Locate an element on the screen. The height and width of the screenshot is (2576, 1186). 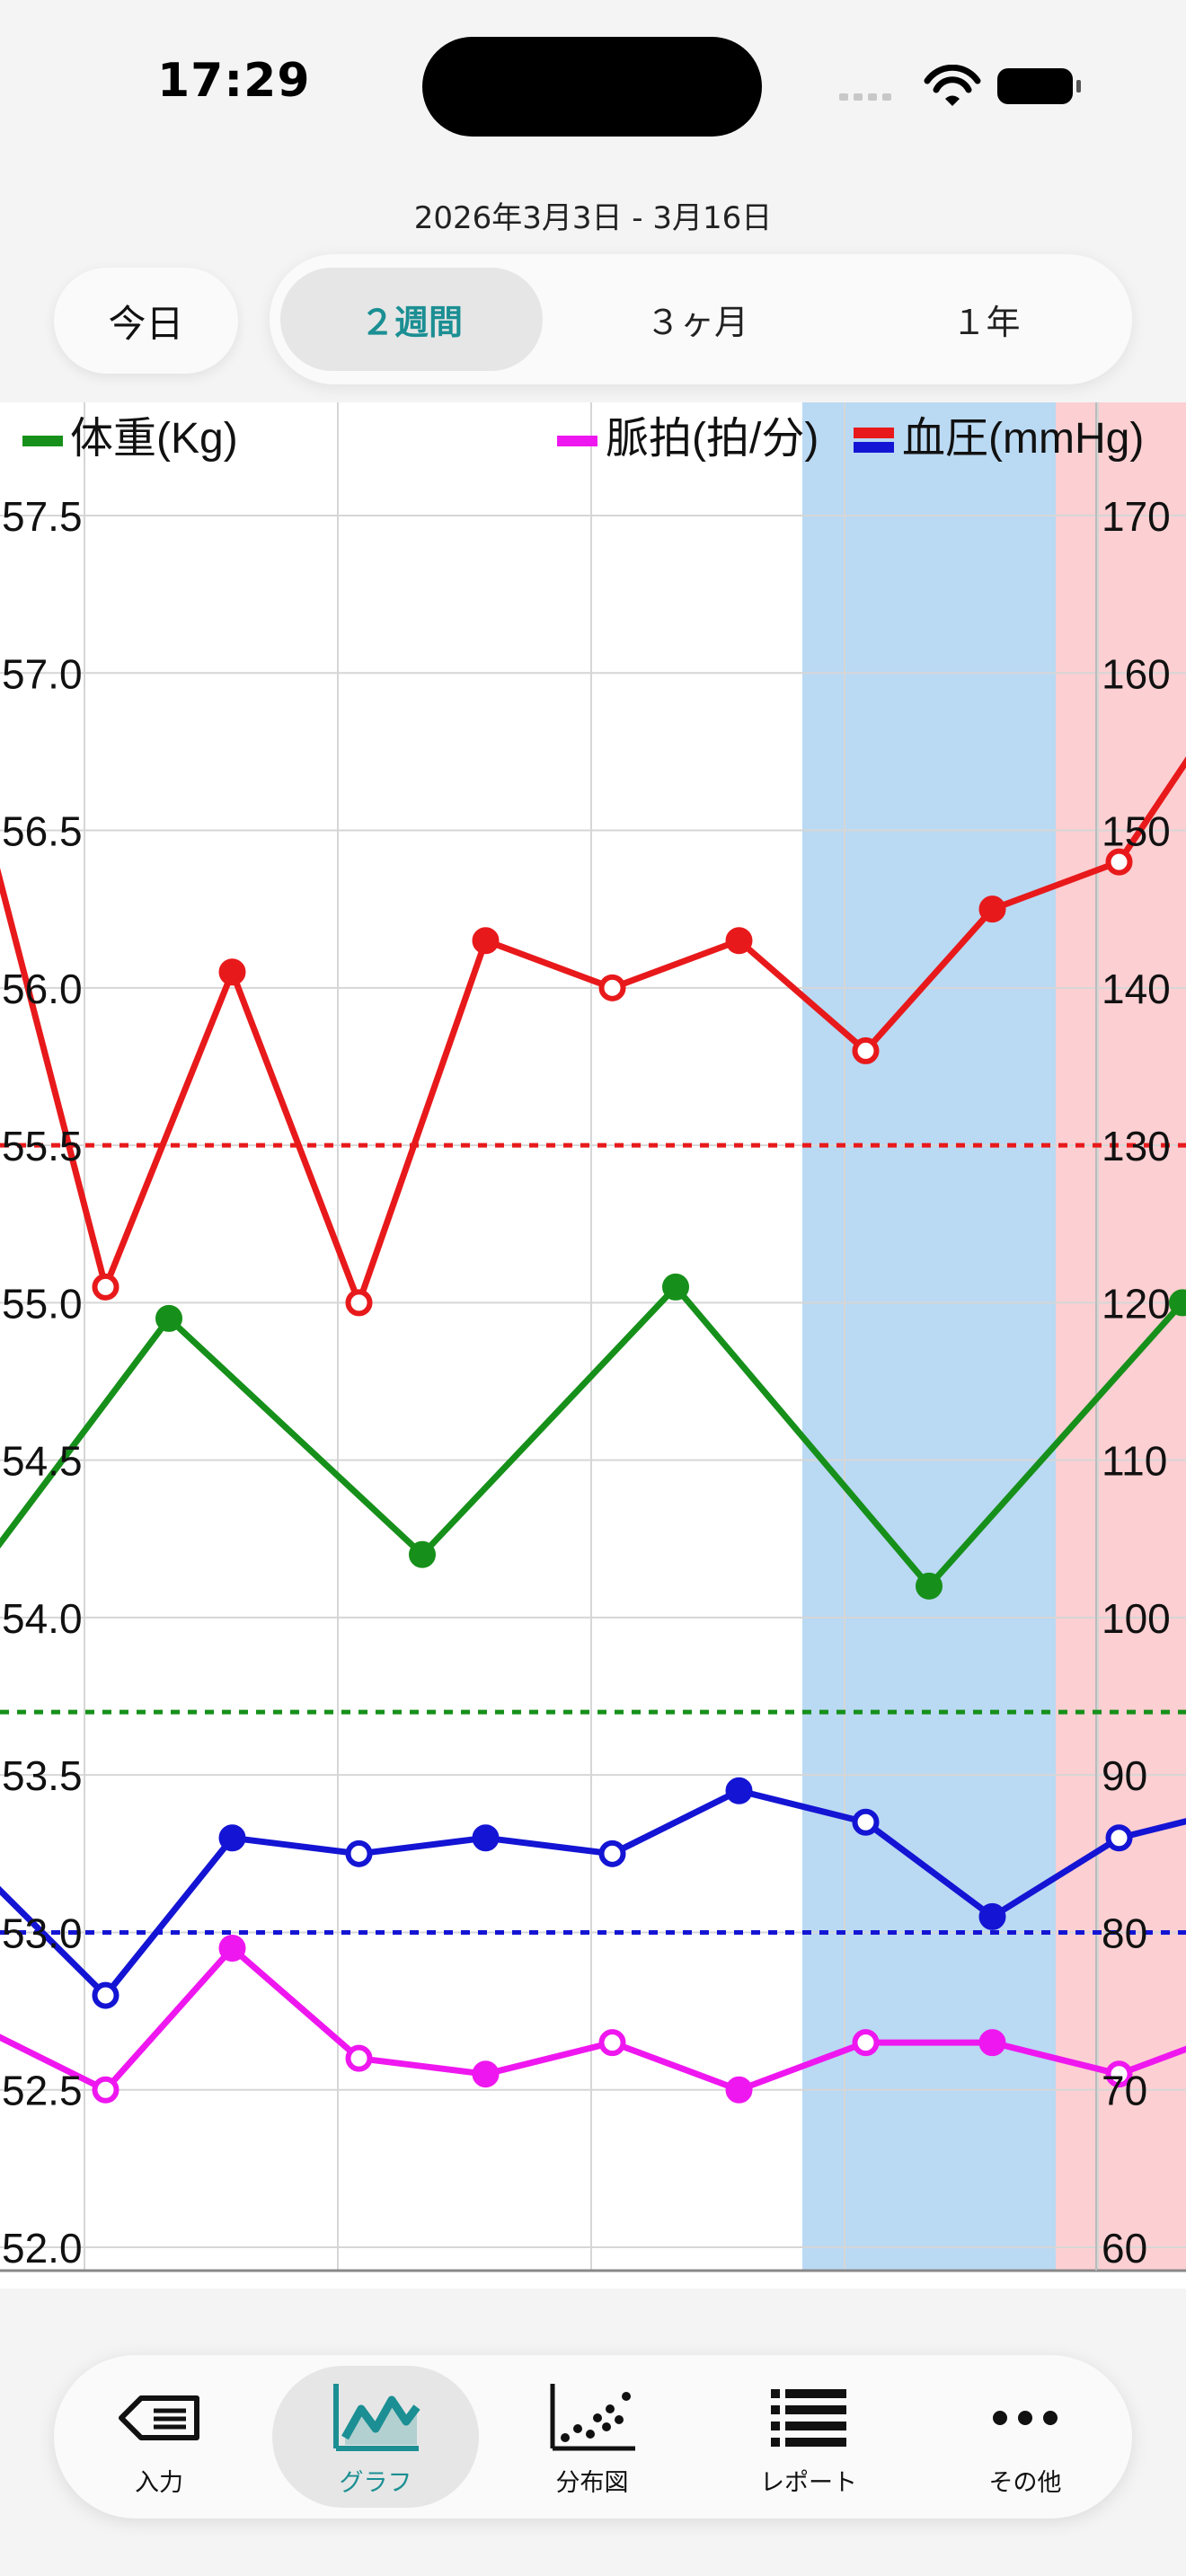
chart-legend: 体重(Kg) 脈拍(拍/分) 血圧(mmHg) is located at coordinates (583, 439).